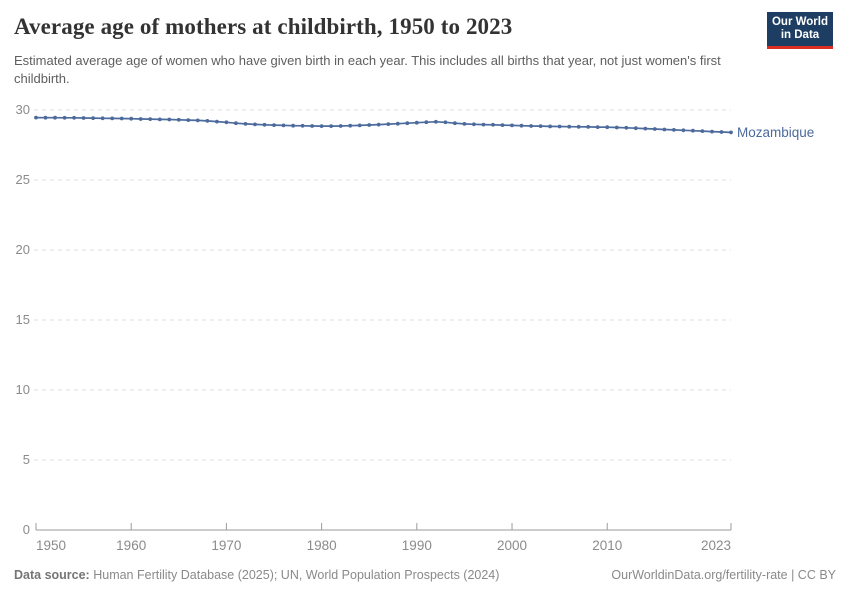 The width and height of the screenshot is (850, 600). I want to click on y-tick-label: 25, so click(23, 179).